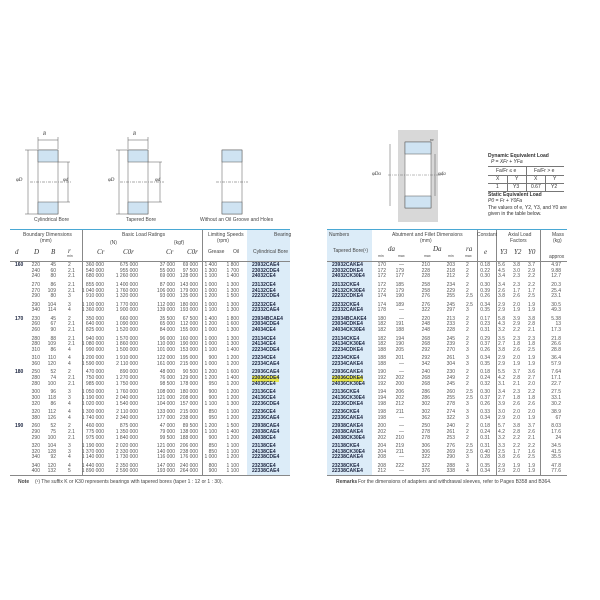  I want to click on B: 109, so click(51, 290).